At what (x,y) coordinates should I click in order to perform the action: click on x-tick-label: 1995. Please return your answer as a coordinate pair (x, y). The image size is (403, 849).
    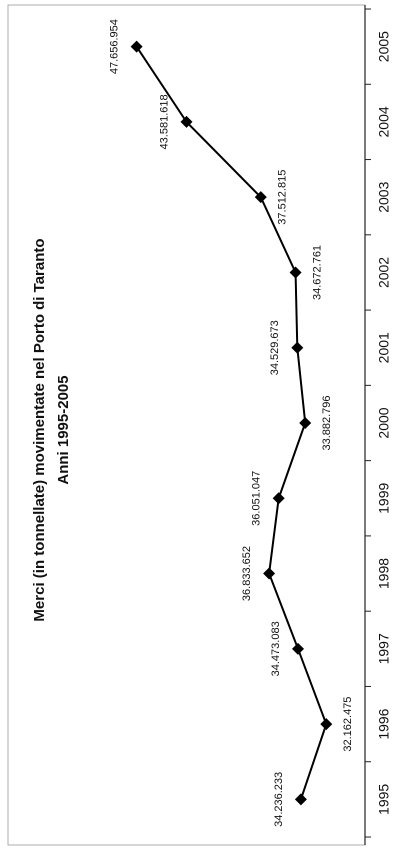
    Looking at the image, I should click on (384, 799).